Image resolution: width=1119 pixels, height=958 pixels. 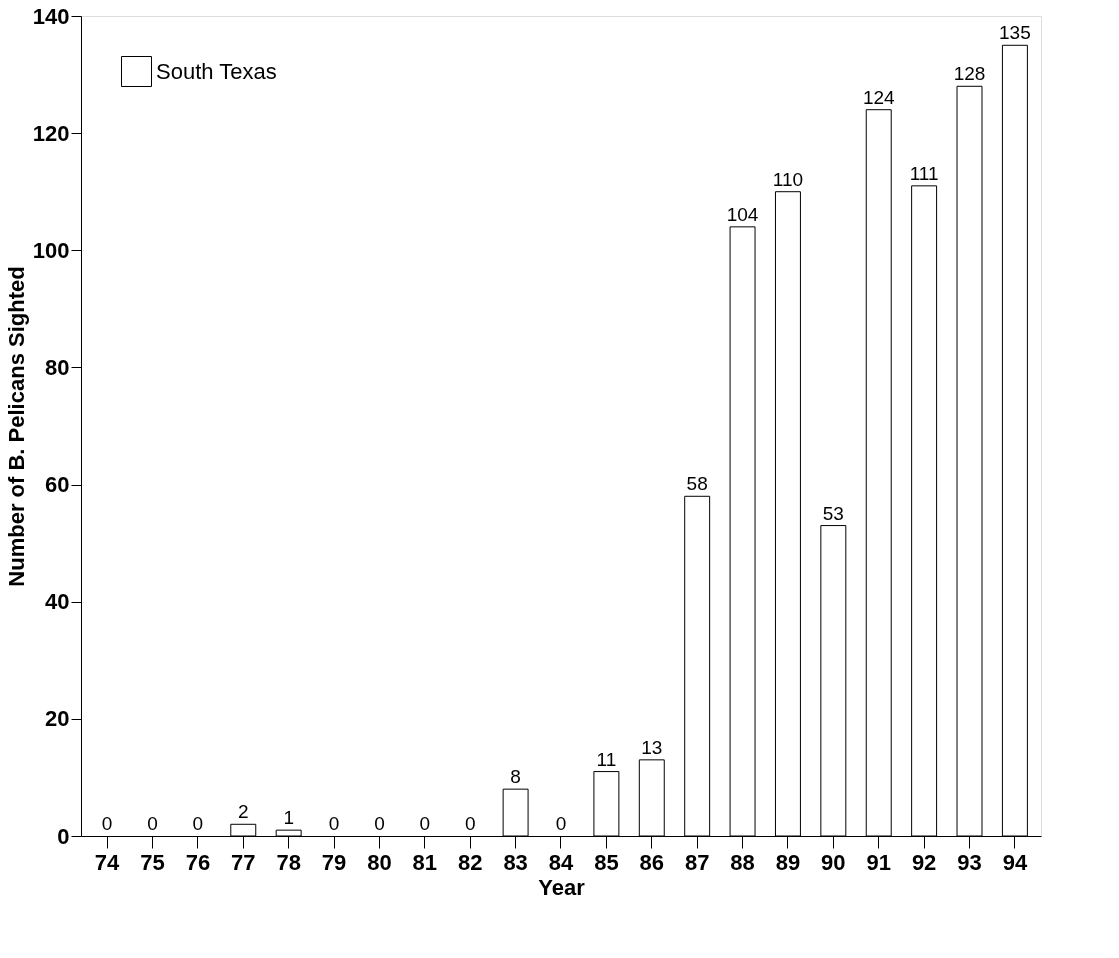 I want to click on data-label: 11, so click(x=606, y=759).